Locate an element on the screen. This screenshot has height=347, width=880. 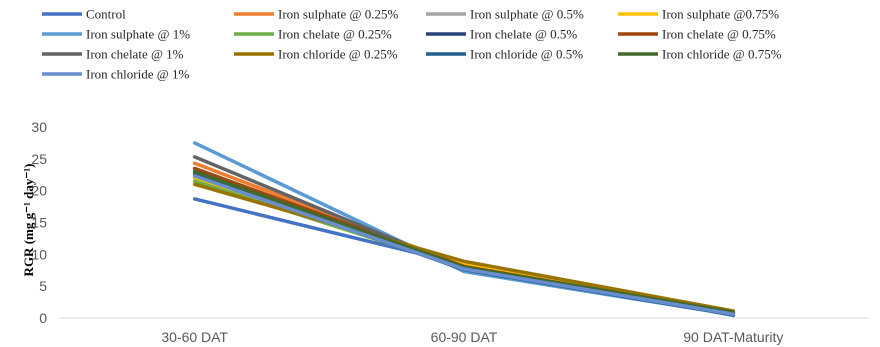
x-axis-ticks: 30-60 DAT 60-90 DAT 90 DAT-Maturity is located at coordinates (472, 337).